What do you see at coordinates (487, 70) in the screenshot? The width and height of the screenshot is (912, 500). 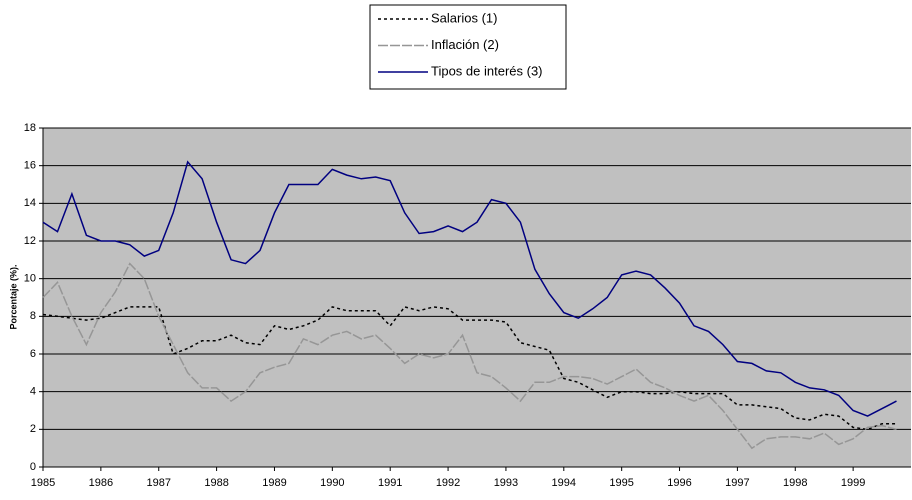 I see `legend-label: Tipos de interés (3)` at bounding box center [487, 70].